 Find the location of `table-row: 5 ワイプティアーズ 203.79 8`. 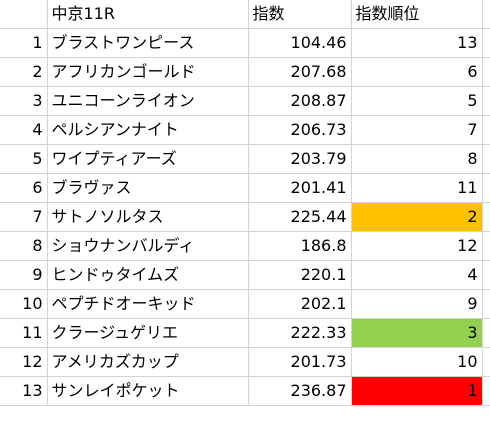

table-row: 5 ワイプティアーズ 203.79 8 is located at coordinates (245, 159).